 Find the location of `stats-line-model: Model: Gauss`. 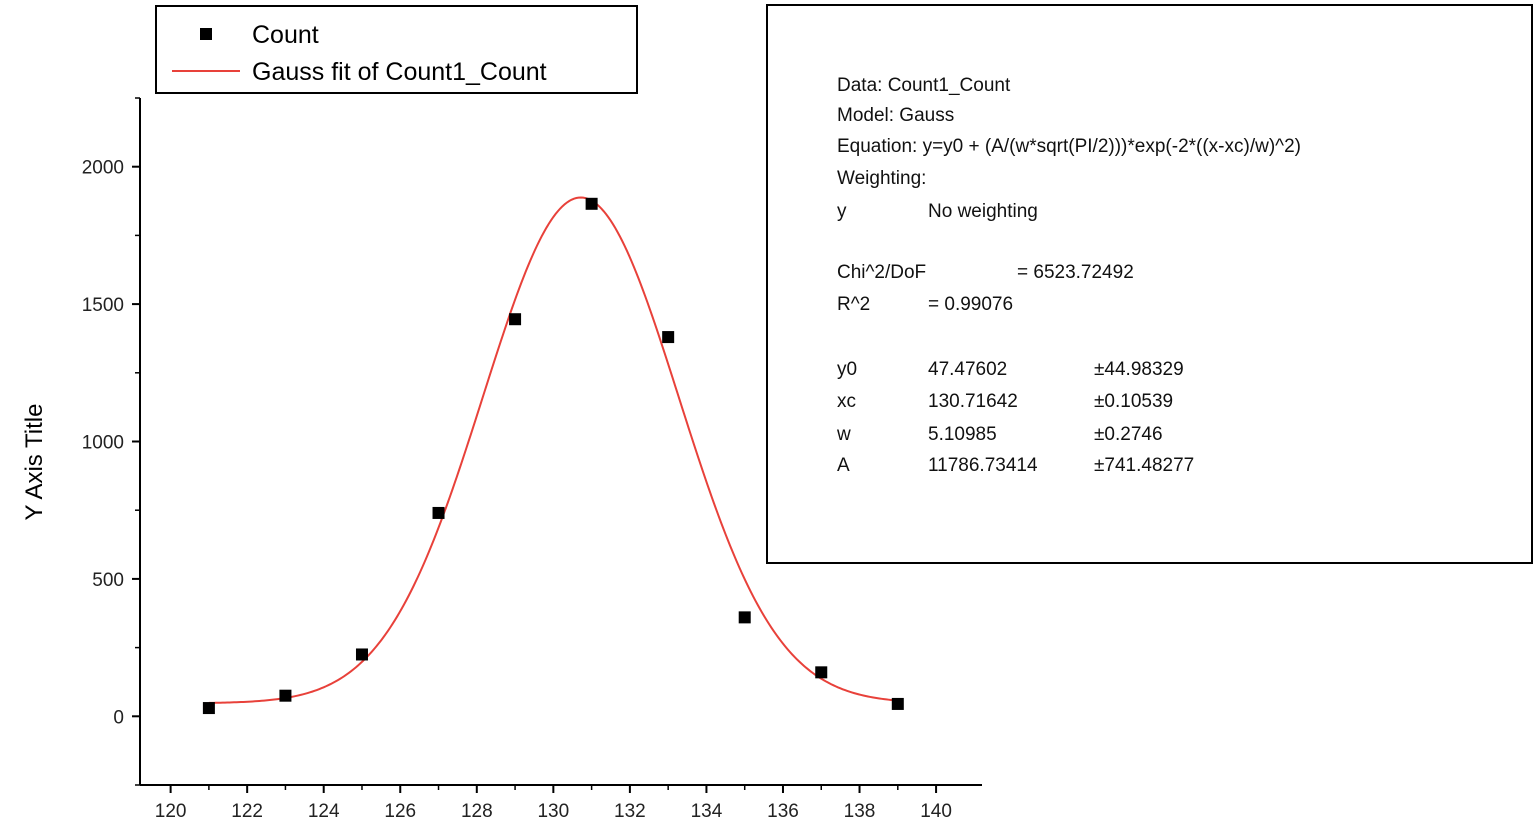

stats-line-model: Model: Gauss is located at coordinates (895, 115).